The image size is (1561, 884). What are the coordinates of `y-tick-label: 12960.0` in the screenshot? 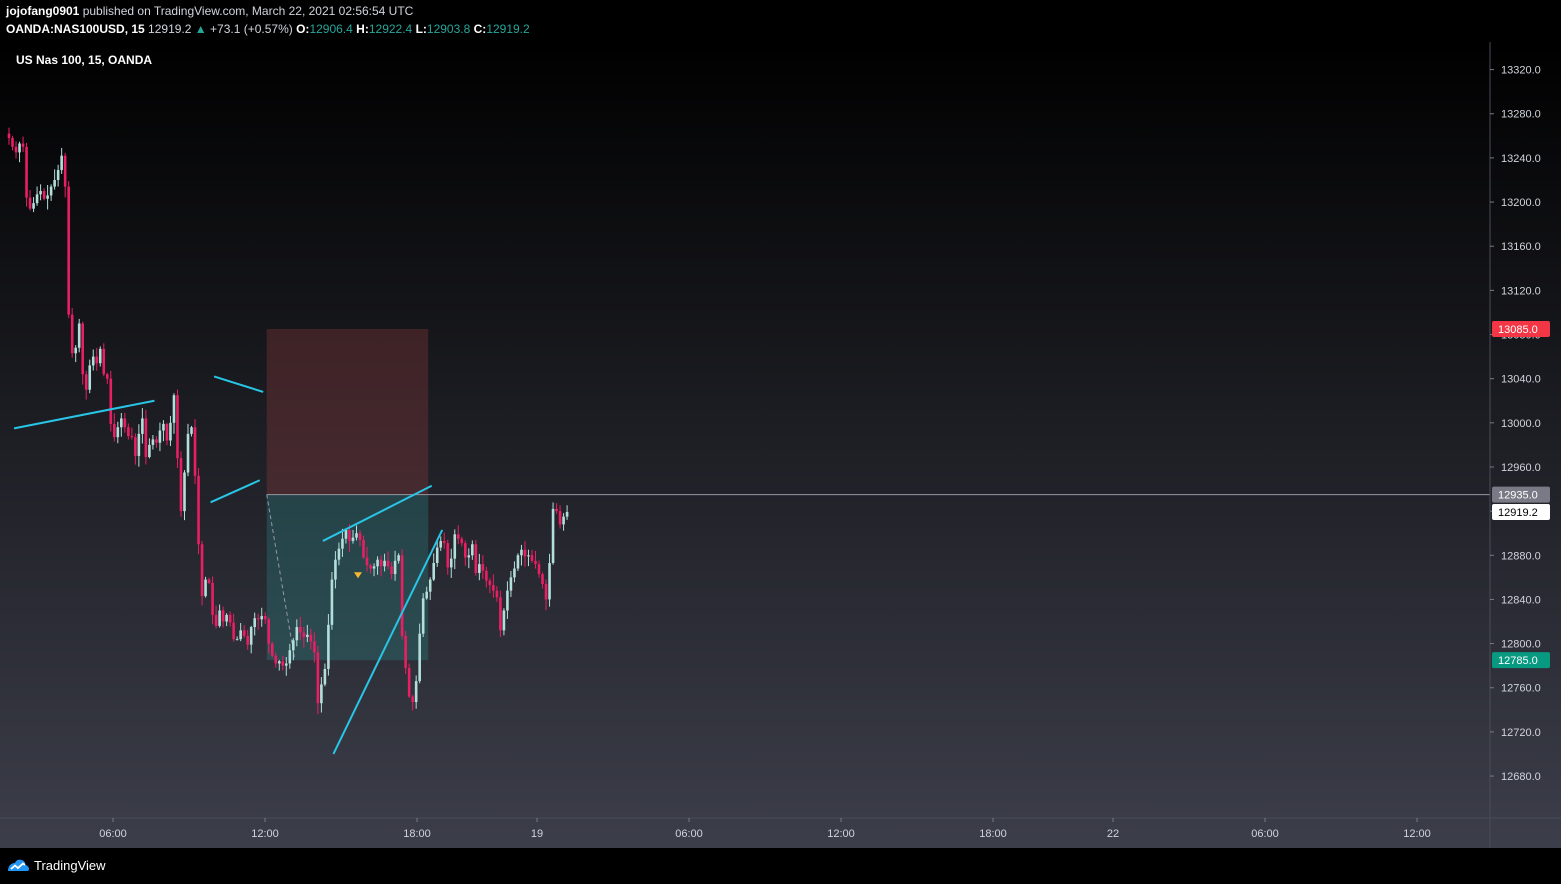 It's located at (1521, 468).